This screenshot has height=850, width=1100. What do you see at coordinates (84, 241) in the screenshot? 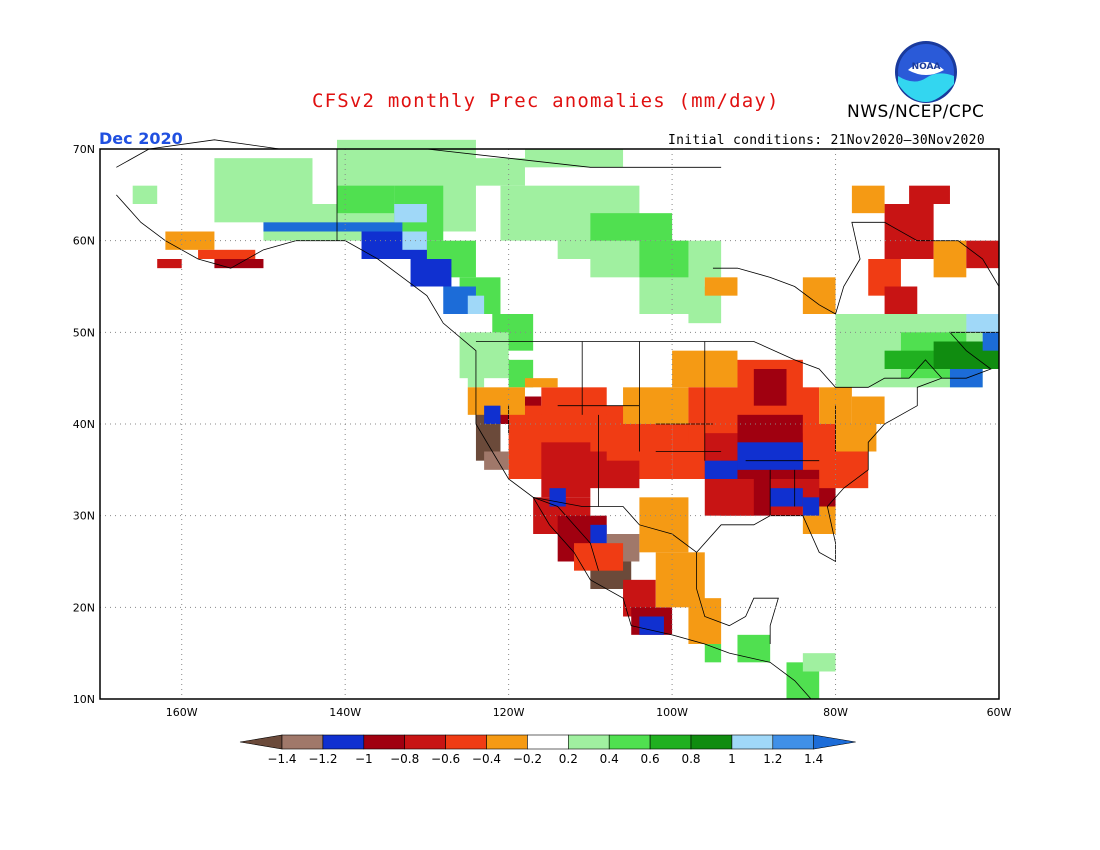
I see `lat-tick-label: 60N` at bounding box center [84, 241].